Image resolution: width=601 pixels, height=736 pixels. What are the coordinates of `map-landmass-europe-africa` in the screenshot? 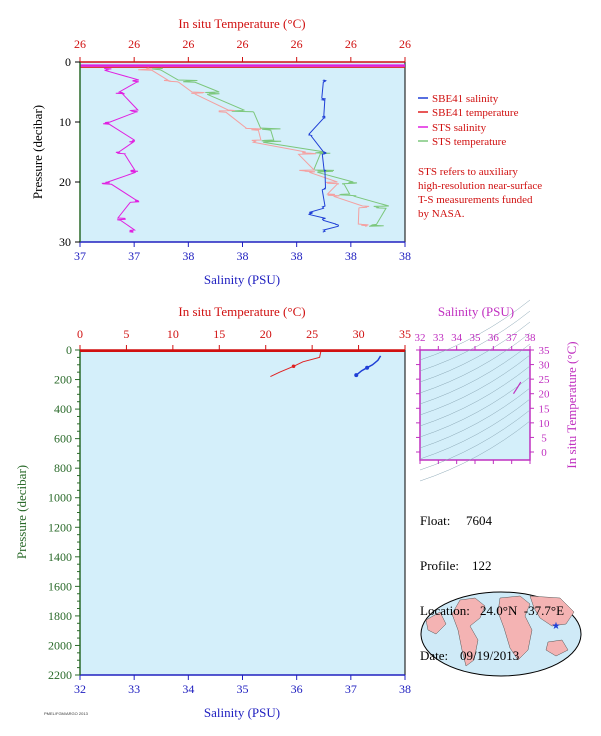 It's located at (515, 628).